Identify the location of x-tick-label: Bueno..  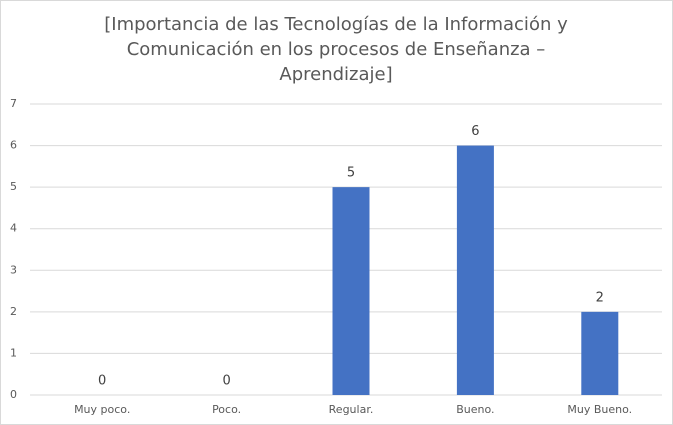
(475, 409).